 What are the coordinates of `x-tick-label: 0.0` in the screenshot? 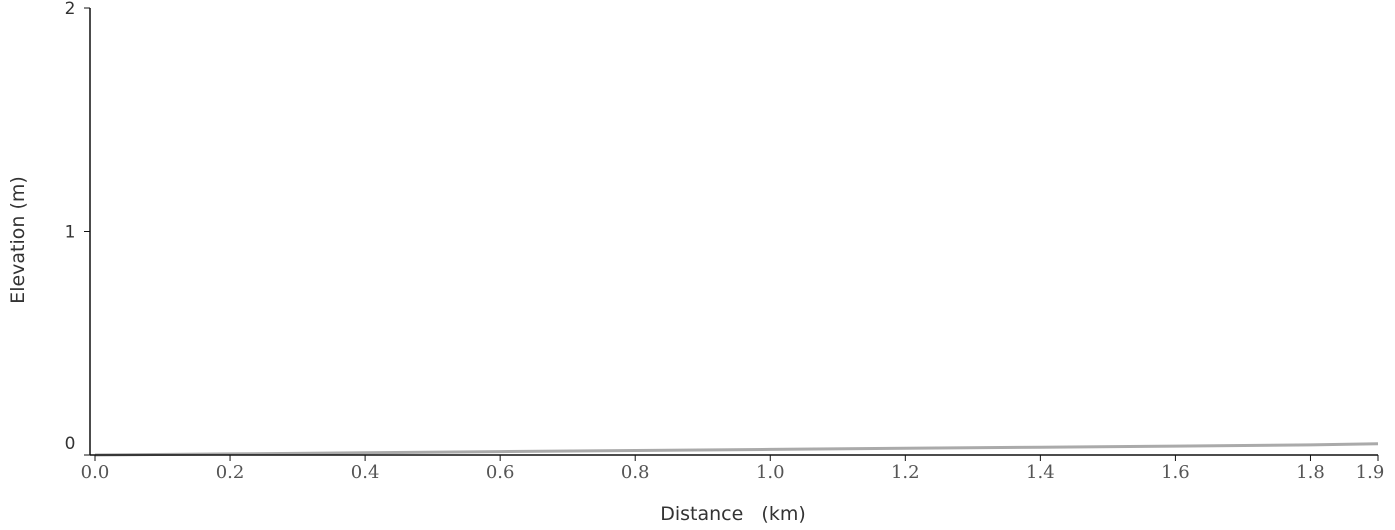 It's located at (95, 472).